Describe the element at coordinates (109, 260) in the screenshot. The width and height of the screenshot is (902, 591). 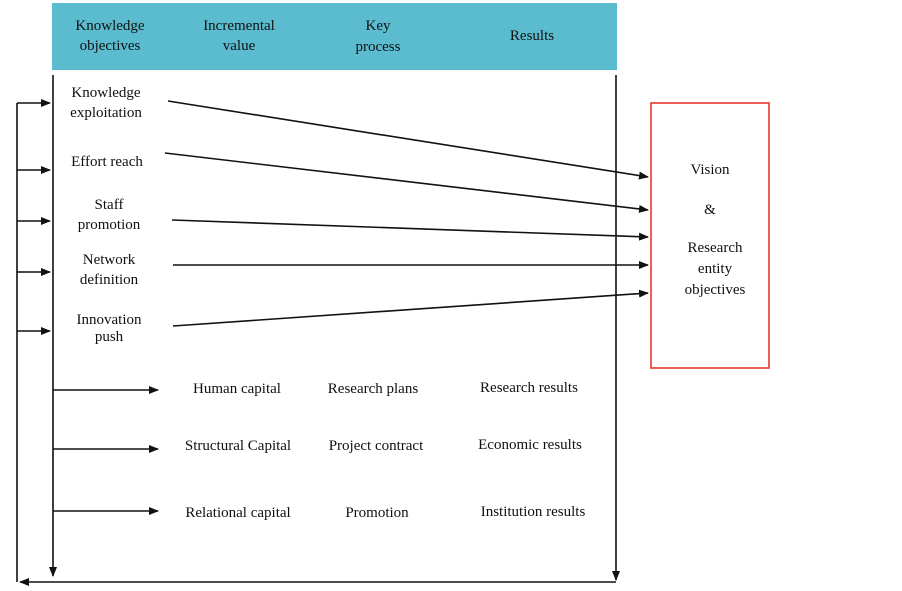
I see `objective-4-line-1: Network` at that location.